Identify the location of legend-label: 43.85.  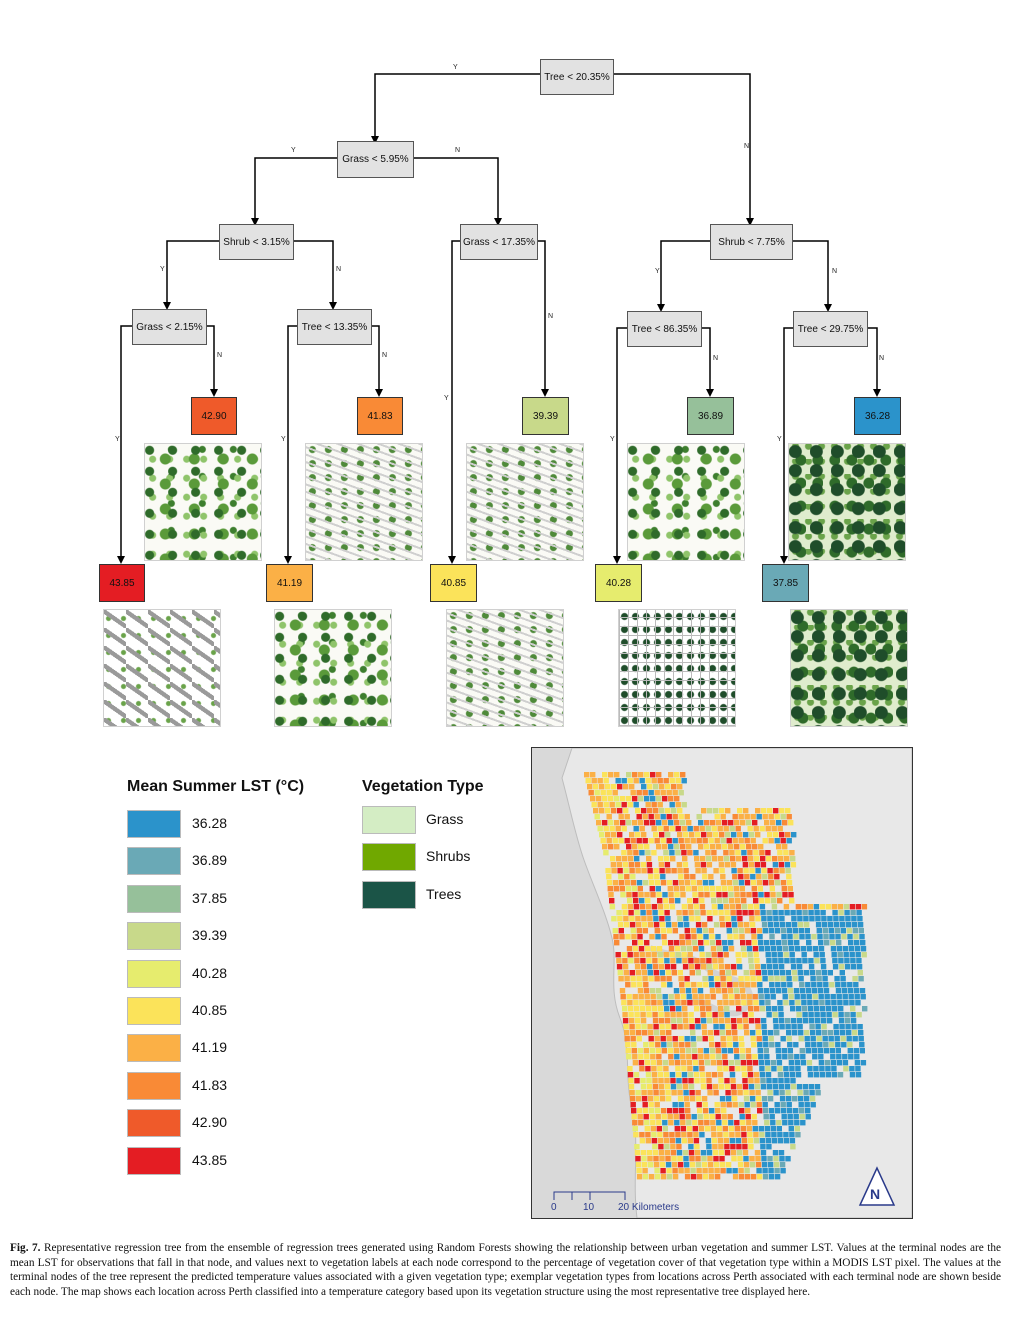
(210, 1159).